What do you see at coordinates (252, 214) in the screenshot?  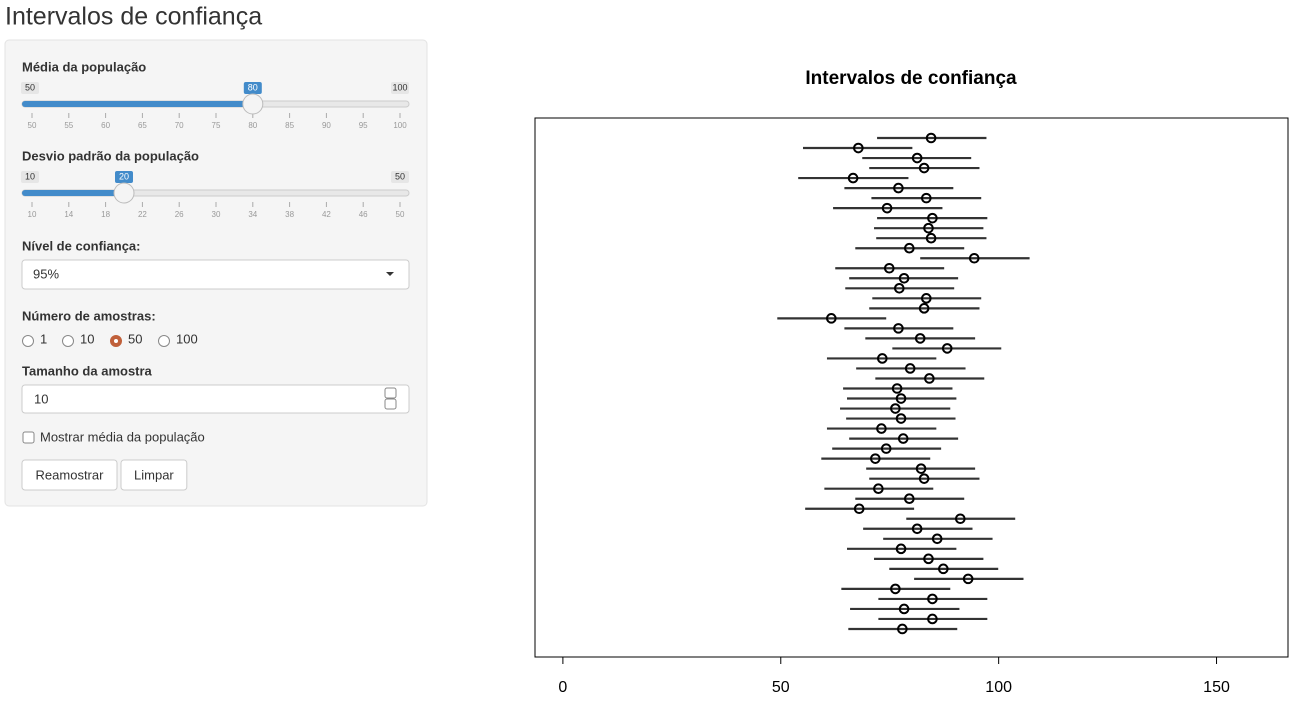 I see `slider-tick-label: 34` at bounding box center [252, 214].